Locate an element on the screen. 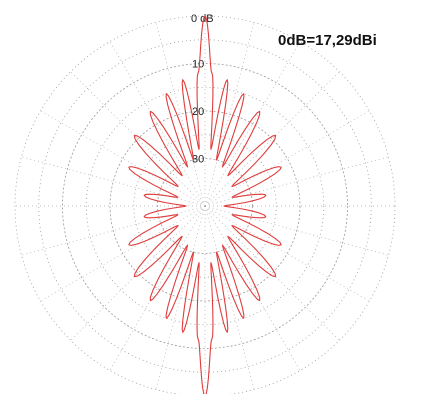  radial-tick-label: 0 dB is located at coordinates (202, 19).